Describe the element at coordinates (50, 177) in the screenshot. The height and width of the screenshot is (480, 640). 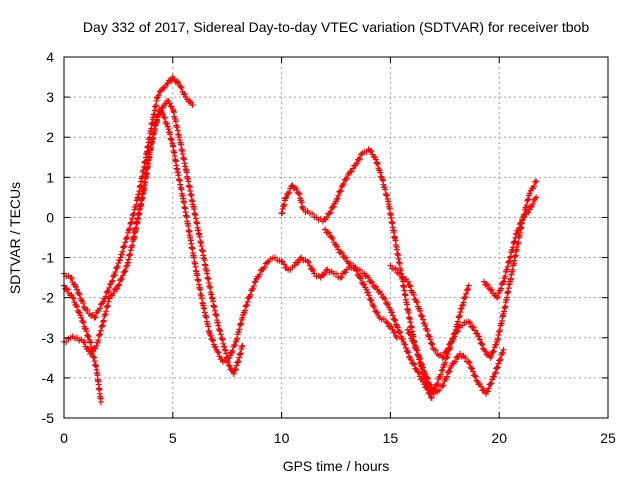
I see `y-tick-label: 1` at that location.